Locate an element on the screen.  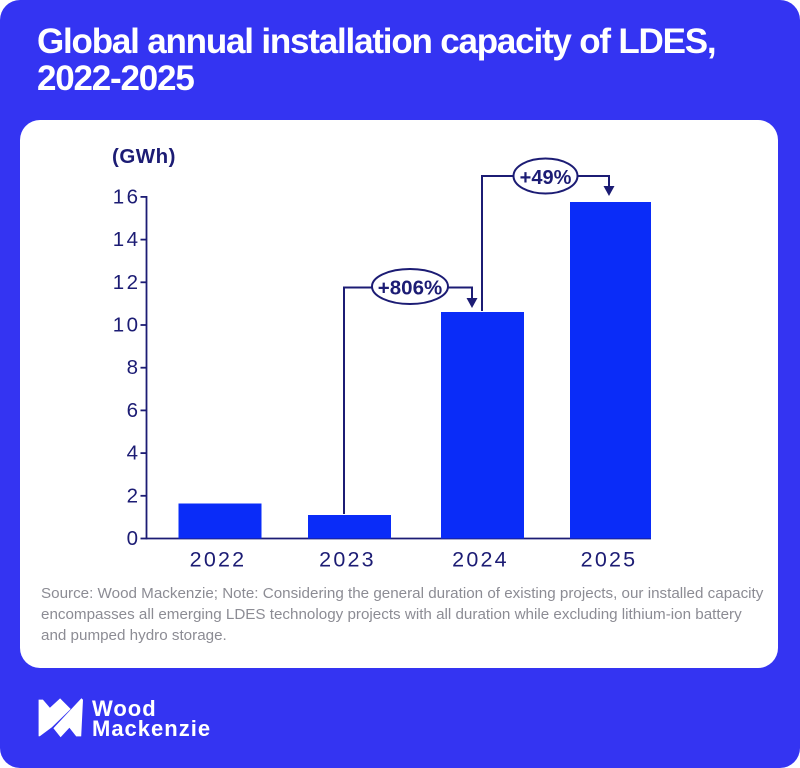
svg-text: +806% is located at coordinates (410, 288).